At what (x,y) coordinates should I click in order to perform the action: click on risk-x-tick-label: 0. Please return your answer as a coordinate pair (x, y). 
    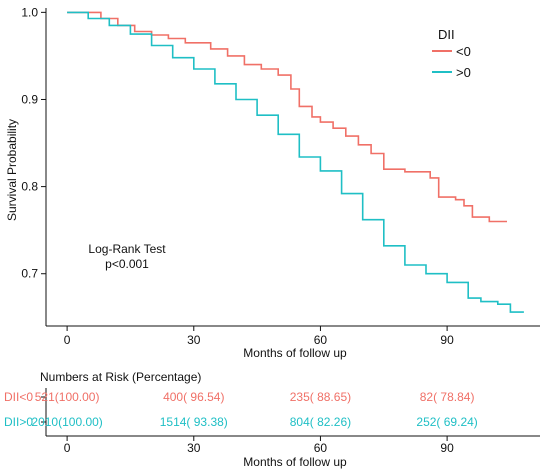
    Looking at the image, I should click on (67, 448).